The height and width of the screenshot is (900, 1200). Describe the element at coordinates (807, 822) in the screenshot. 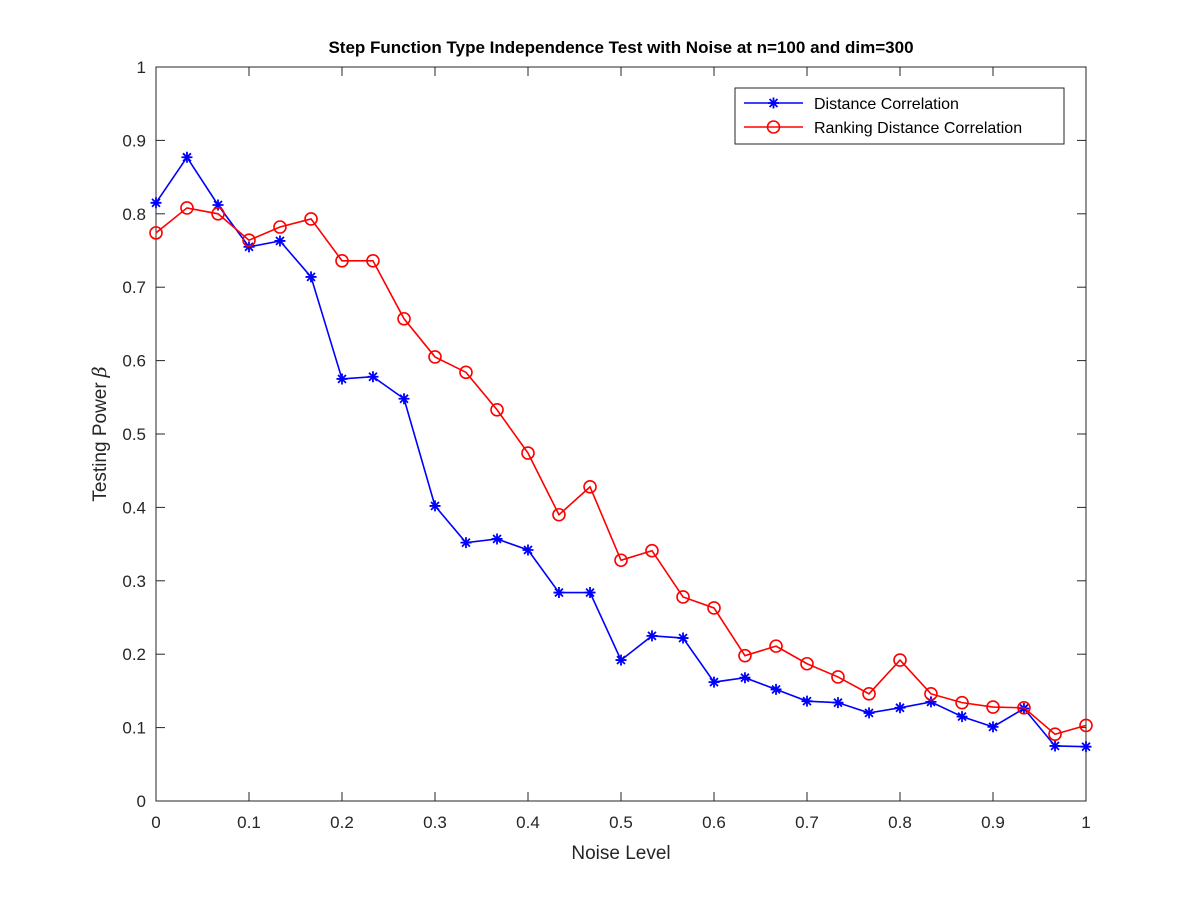

I see `x-tick-label: 0.7` at that location.